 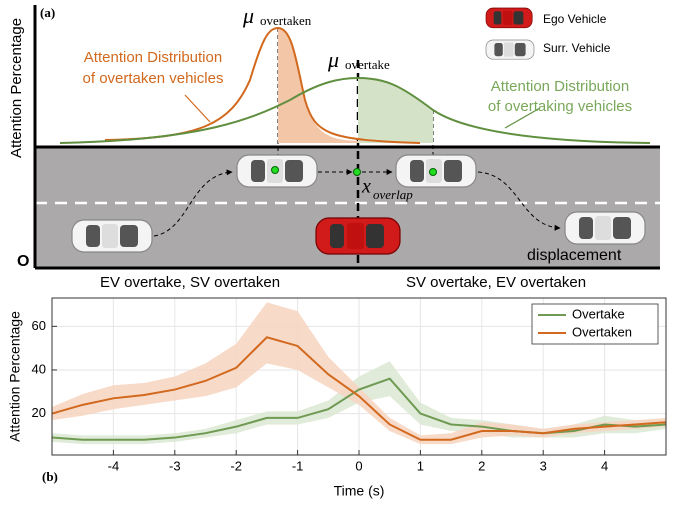 I want to click on y-tick-label: 60, so click(x=39, y=325).